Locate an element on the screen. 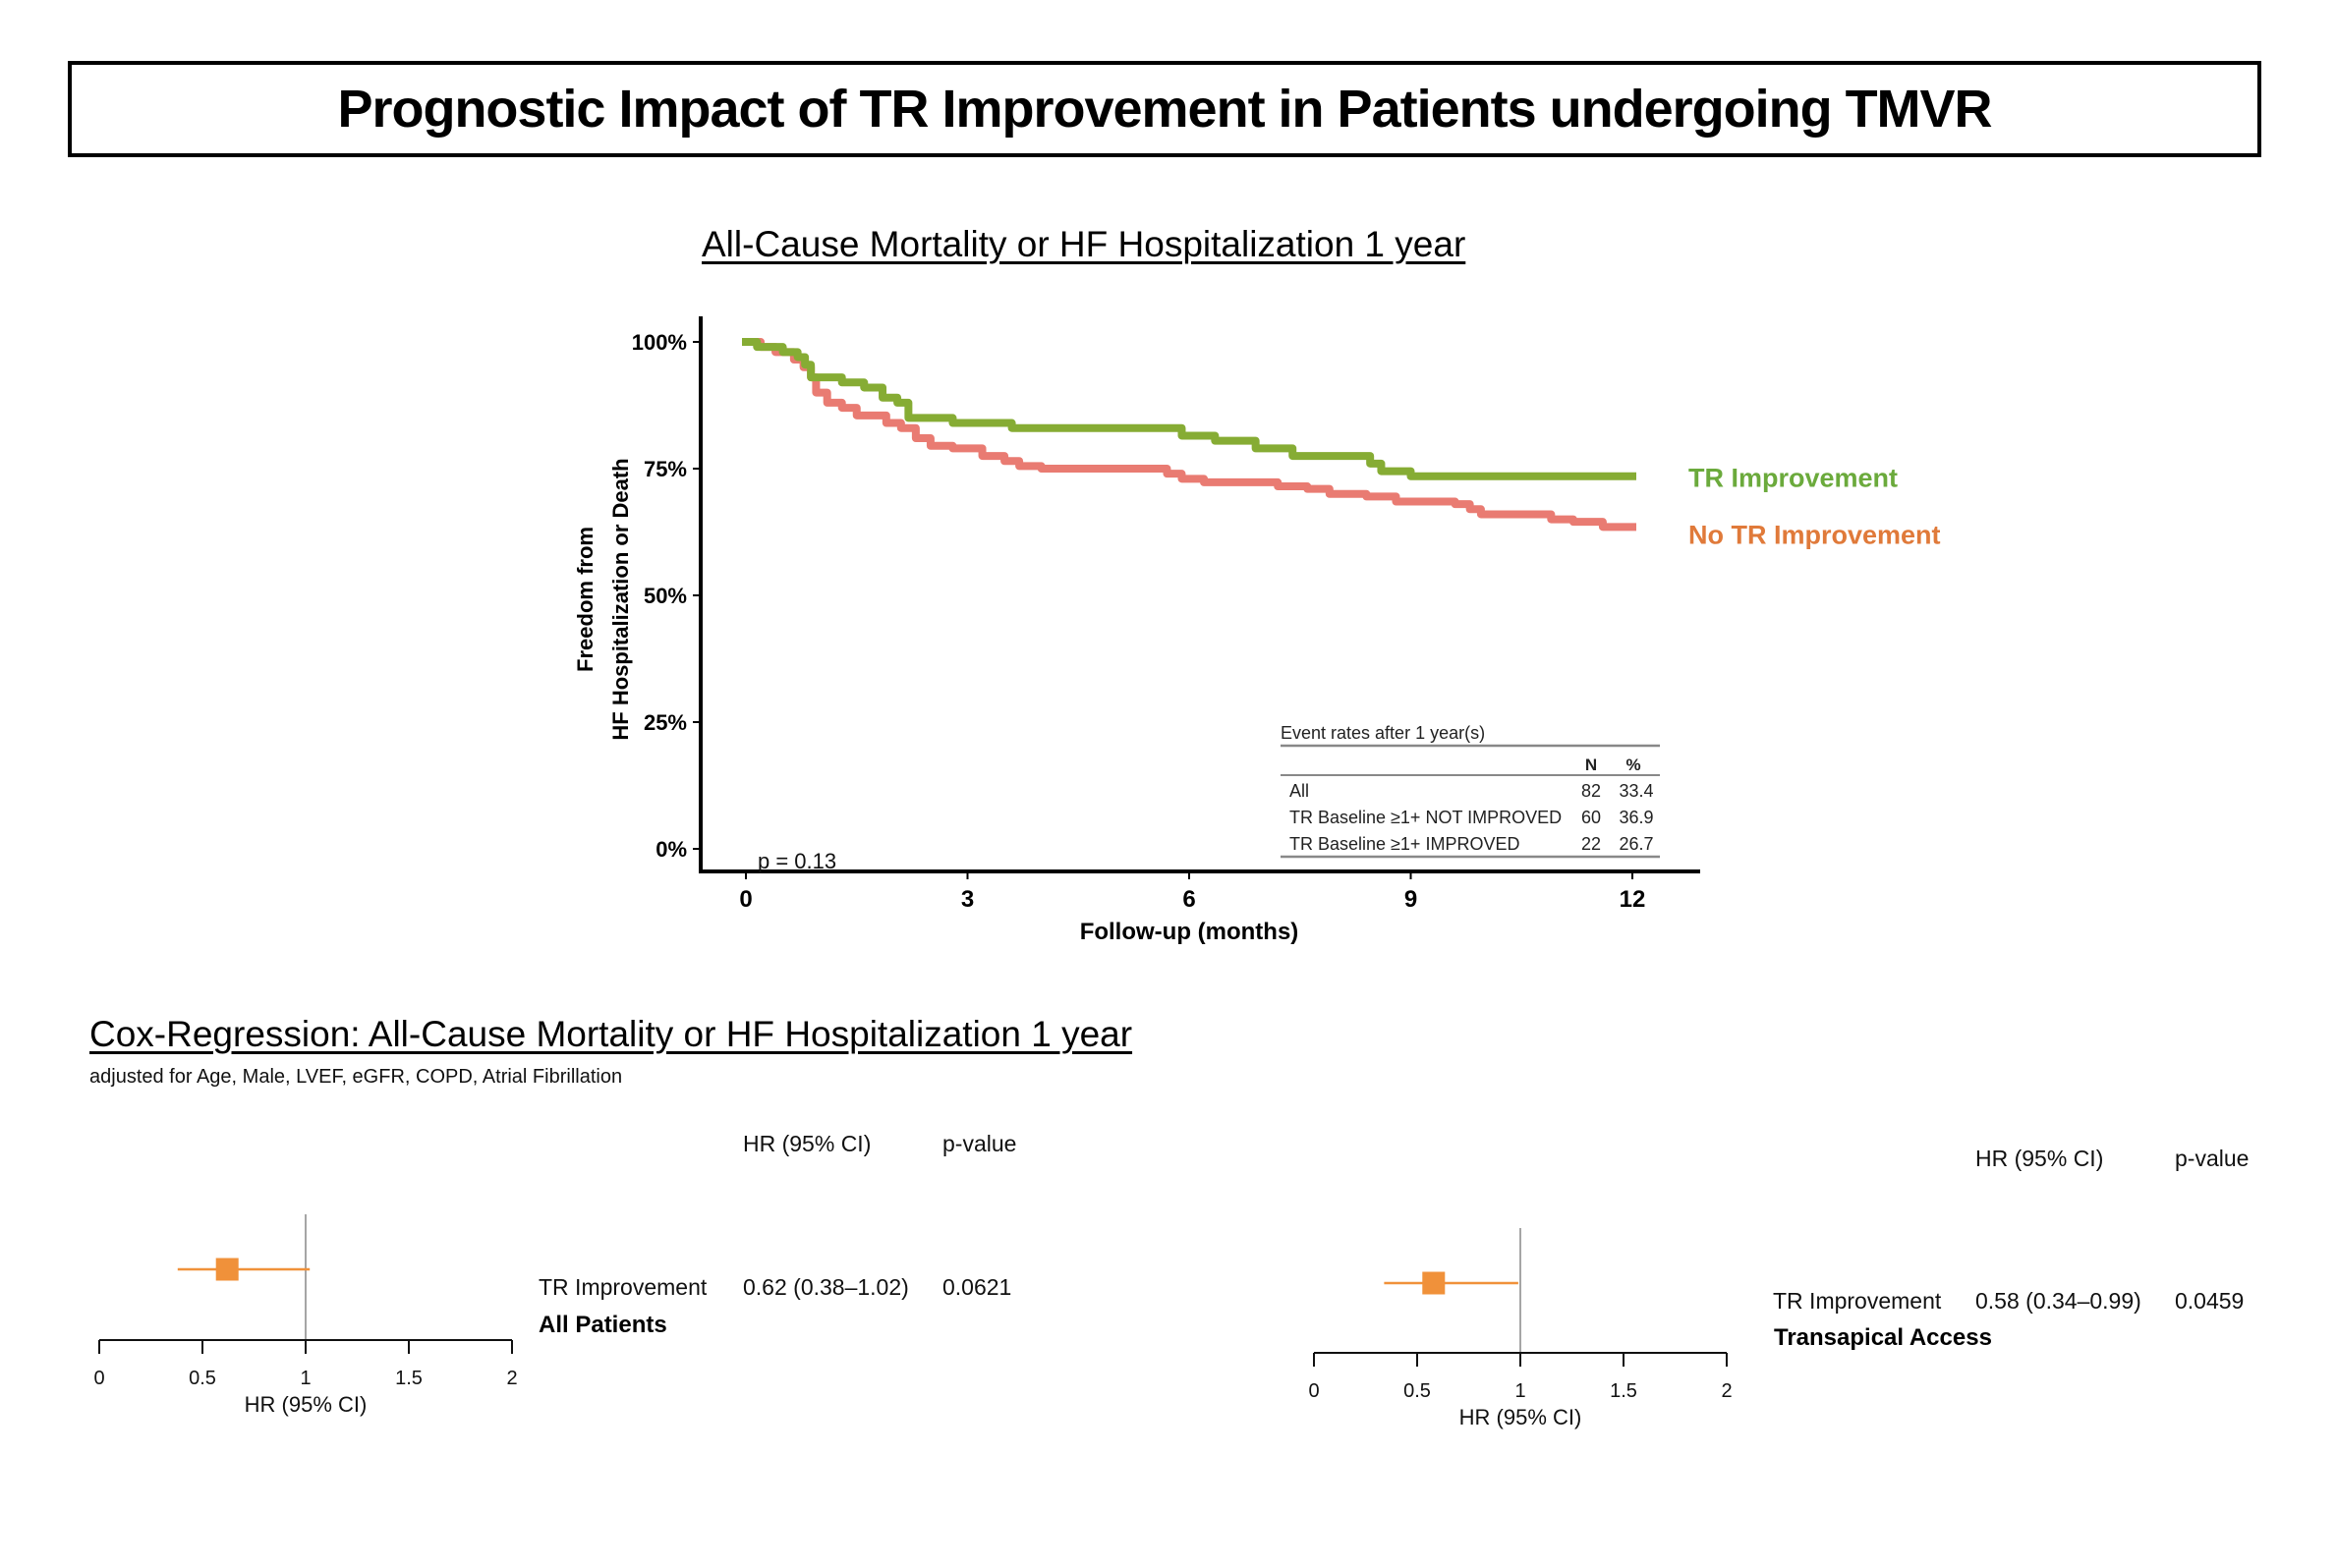  forest-plot-all-patients: 0 0.5 1 1.5 2 HR (95% CI) is located at coordinates (305, 1315).